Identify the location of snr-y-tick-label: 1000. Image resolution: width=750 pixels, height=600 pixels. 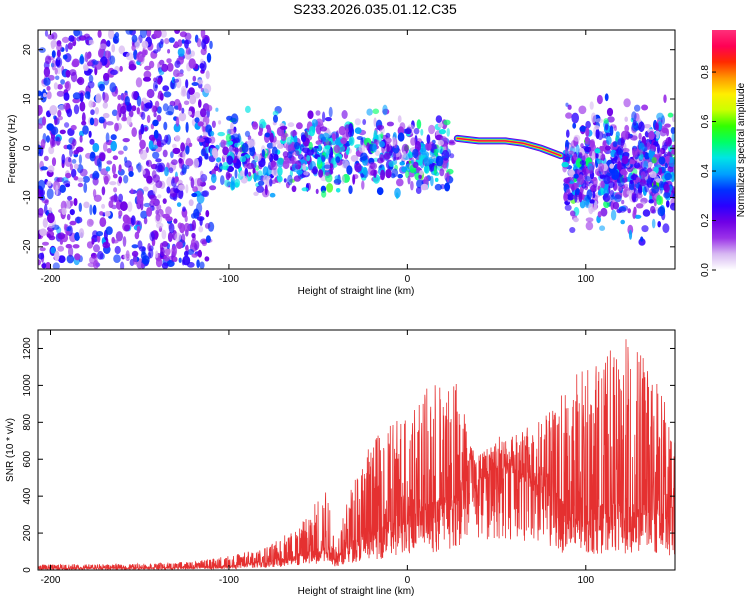
(27, 385).